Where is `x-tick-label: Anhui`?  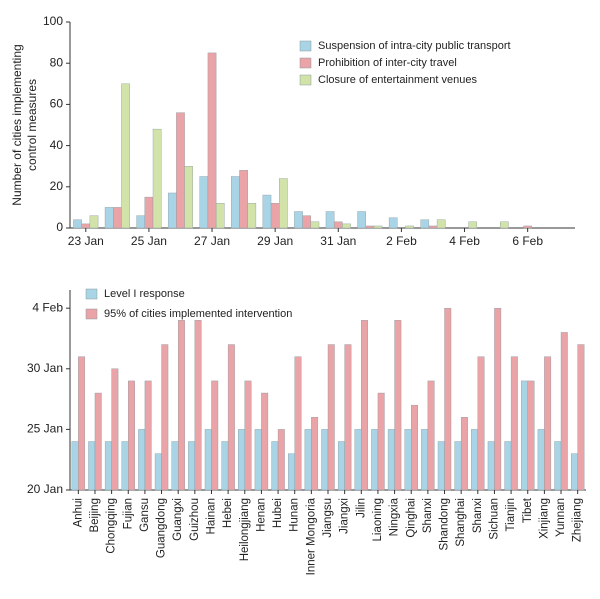
x-tick-label: Anhui is located at coordinates (78, 512).